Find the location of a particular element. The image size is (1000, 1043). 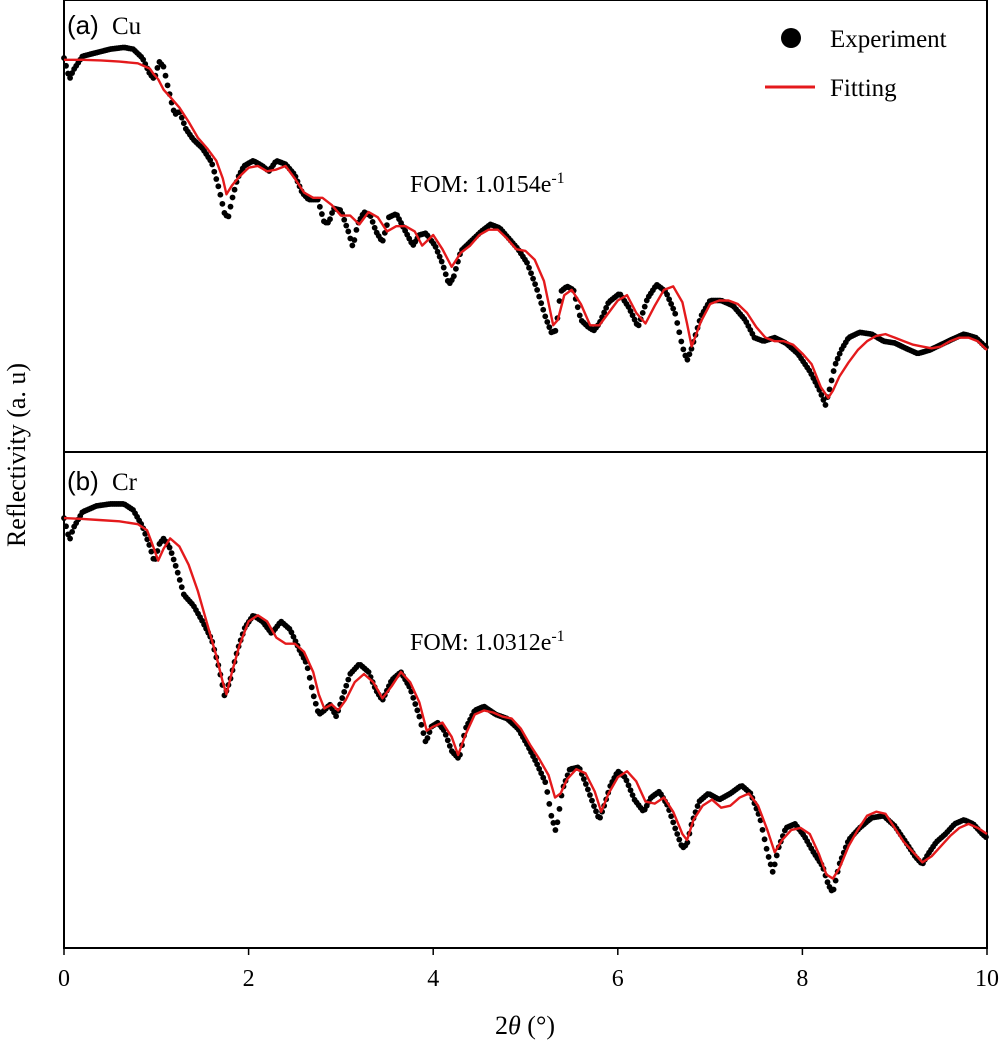

x-axis-title: 2θ (°) is located at coordinates (525, 1025).